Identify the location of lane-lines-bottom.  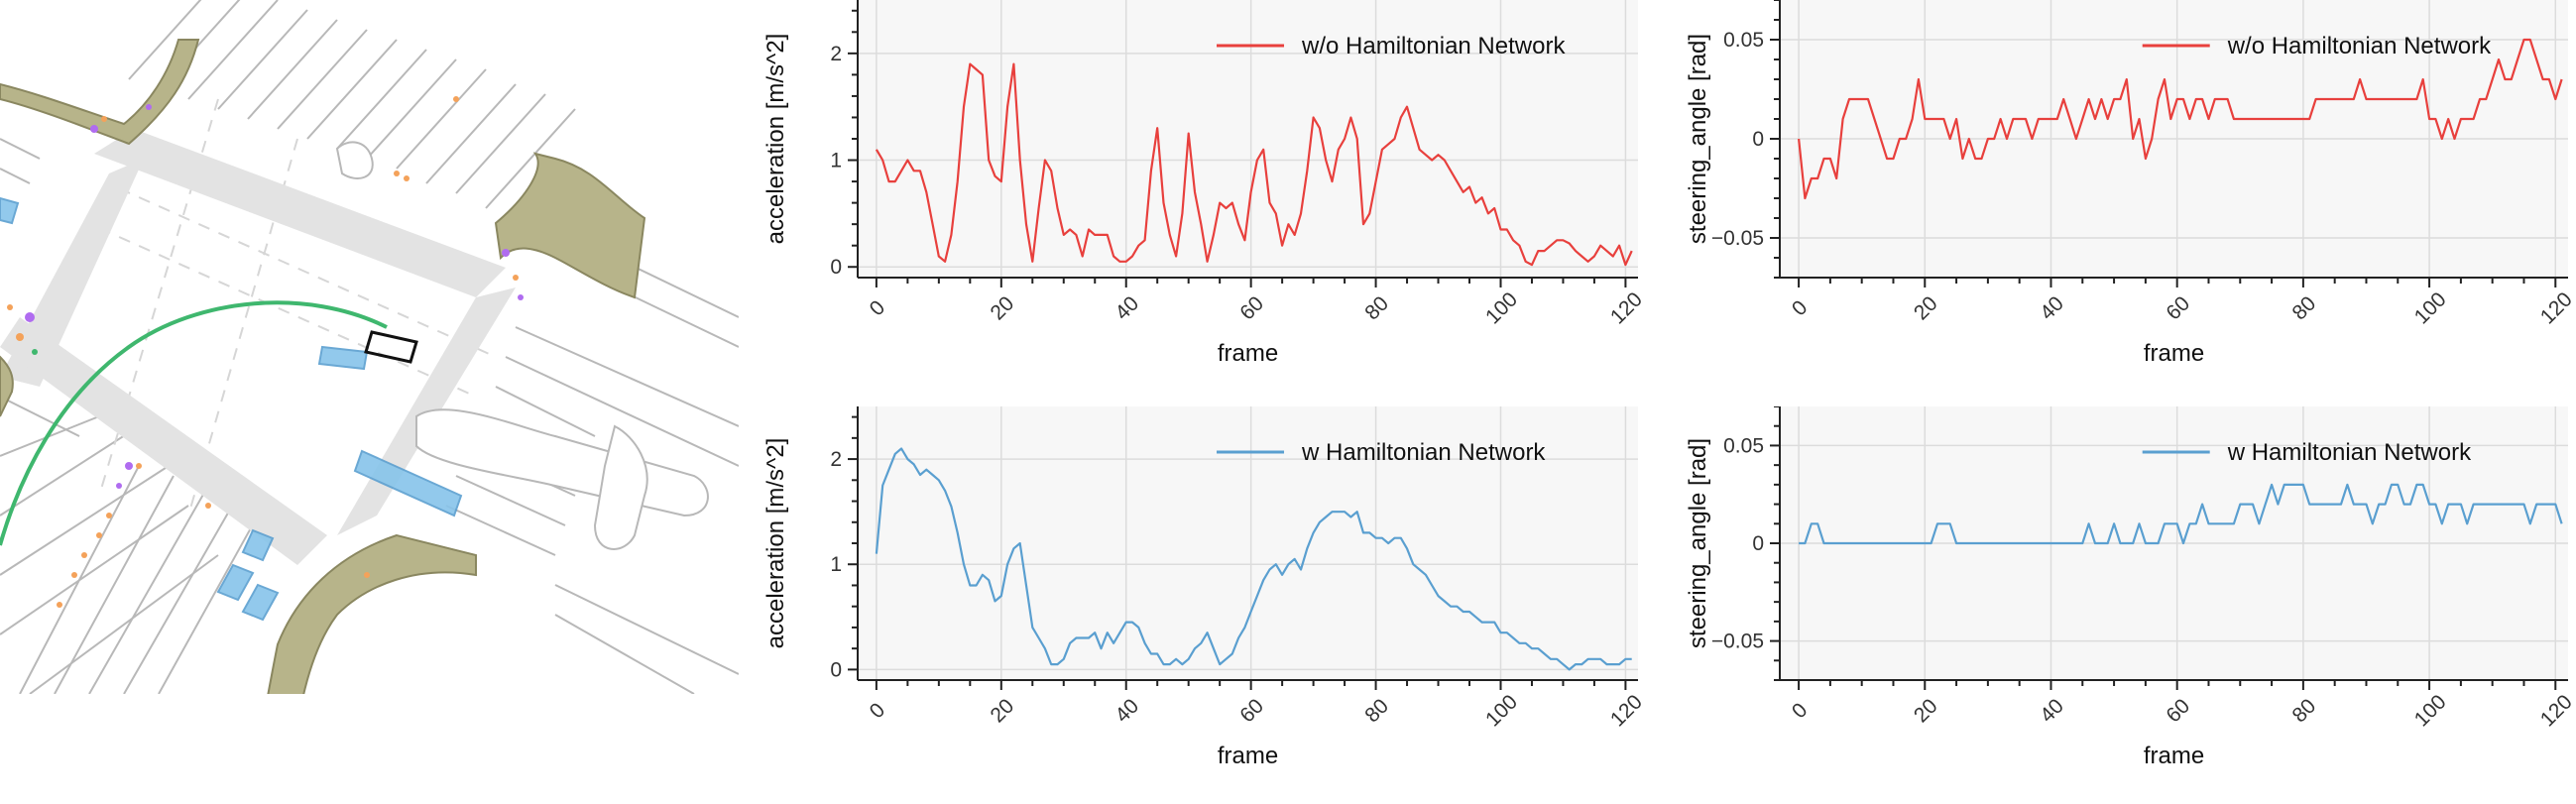
(139, 579).